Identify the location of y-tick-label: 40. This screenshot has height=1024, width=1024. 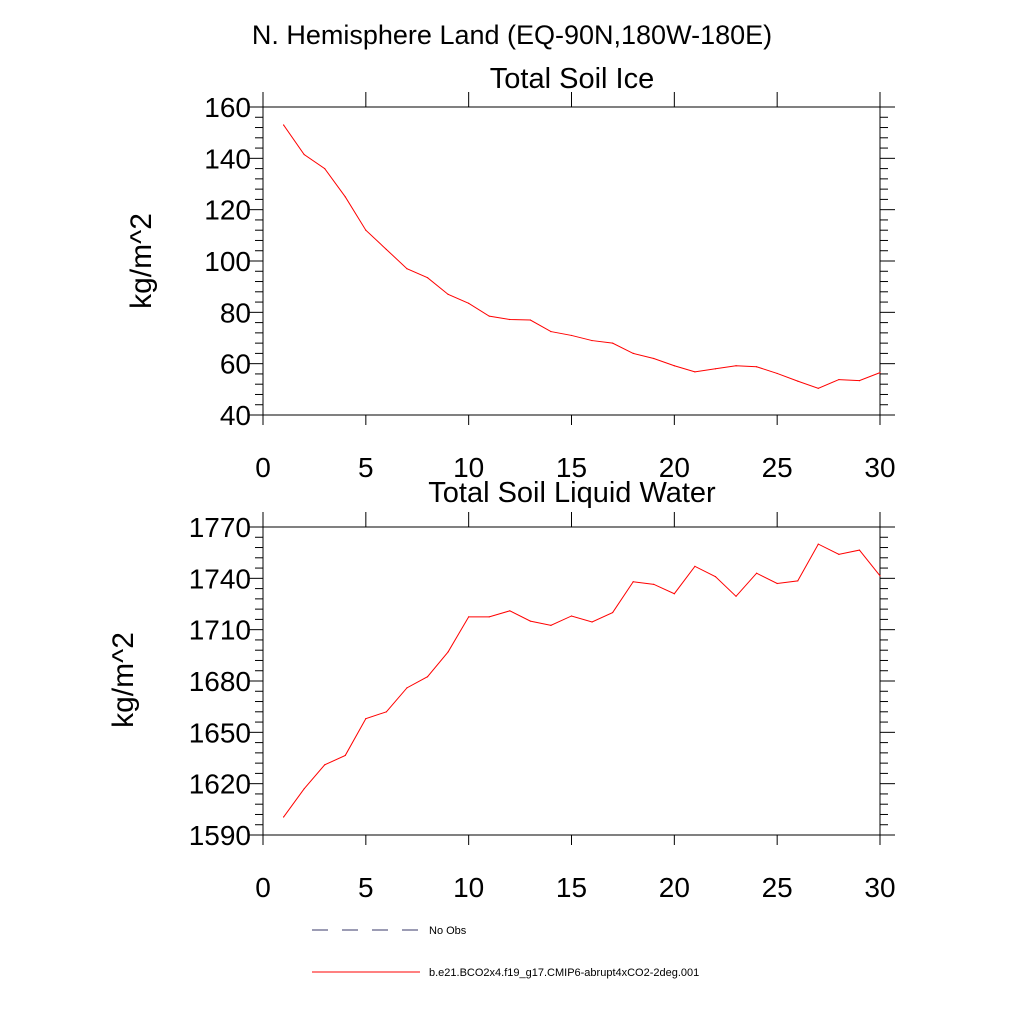
(235, 415).